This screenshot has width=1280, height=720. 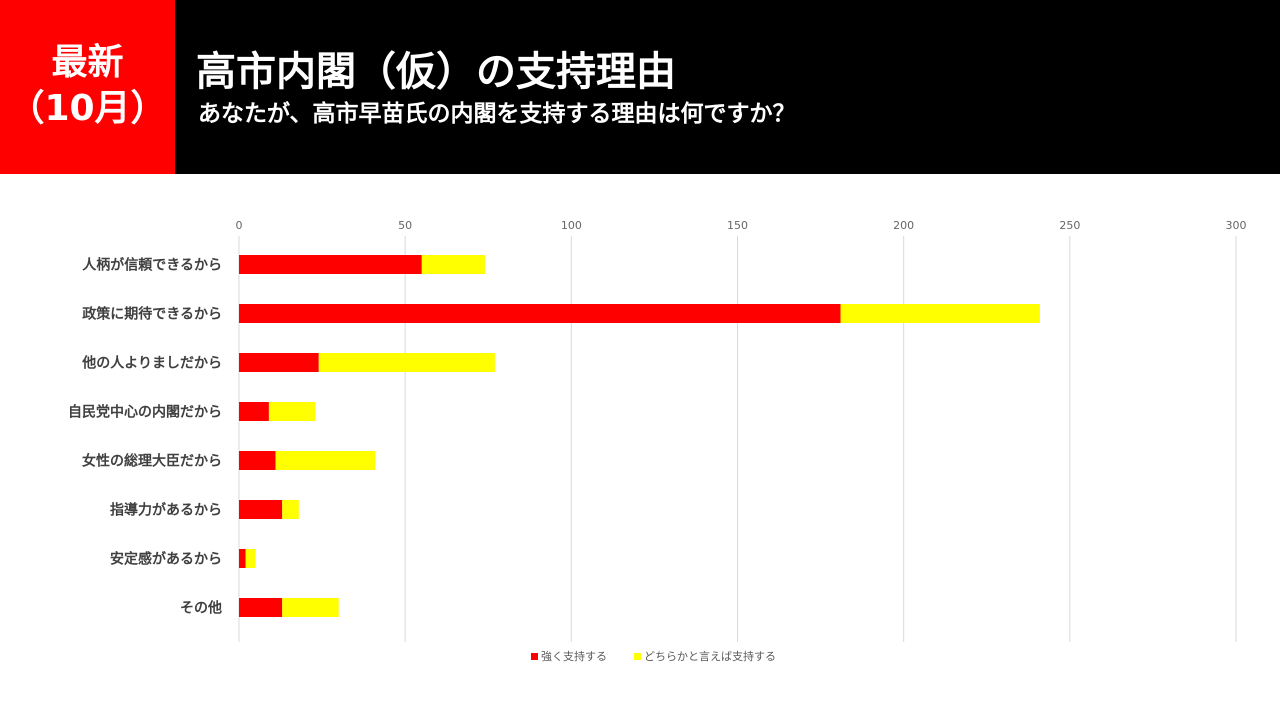 I want to click on badge-month: （10月）, so click(x=87, y=108).